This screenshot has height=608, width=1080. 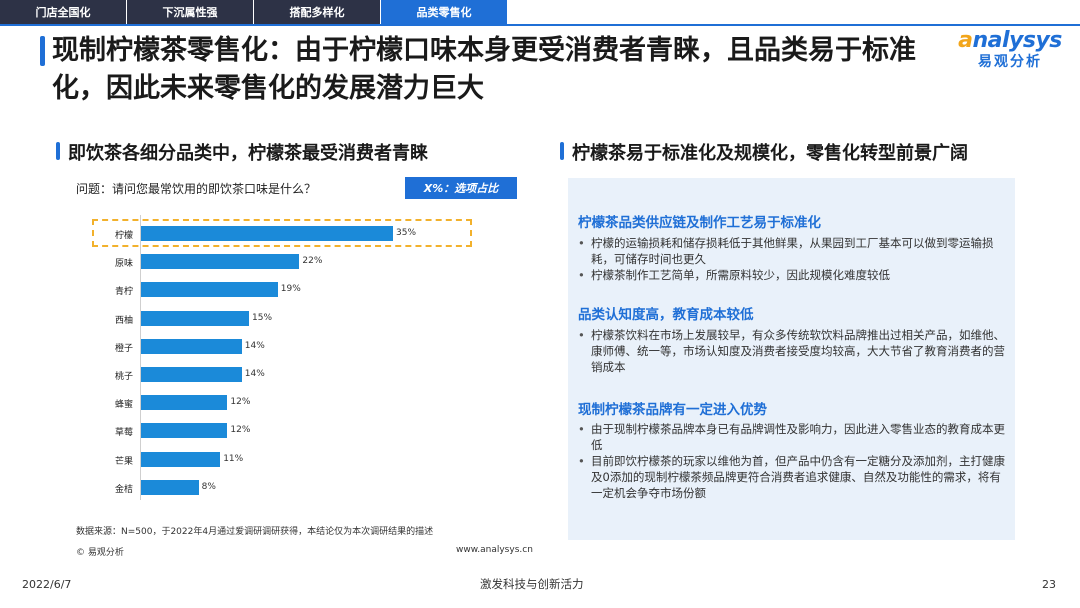 What do you see at coordinates (196, 189) in the screenshot?
I see `survey-question: 问题：请问您最常饮用的即饮茶口味是什么？` at bounding box center [196, 189].